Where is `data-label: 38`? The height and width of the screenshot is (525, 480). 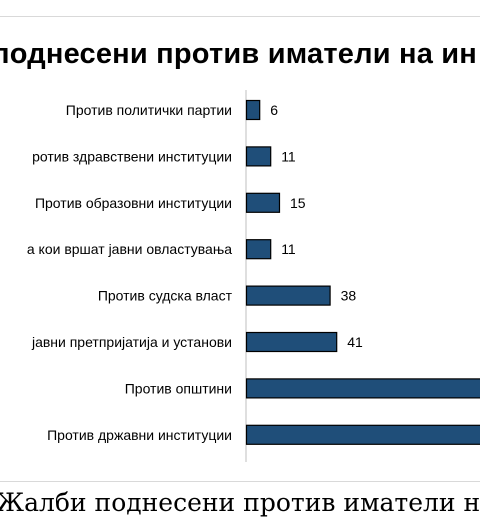
data-label: 38 is located at coordinates (349, 296).